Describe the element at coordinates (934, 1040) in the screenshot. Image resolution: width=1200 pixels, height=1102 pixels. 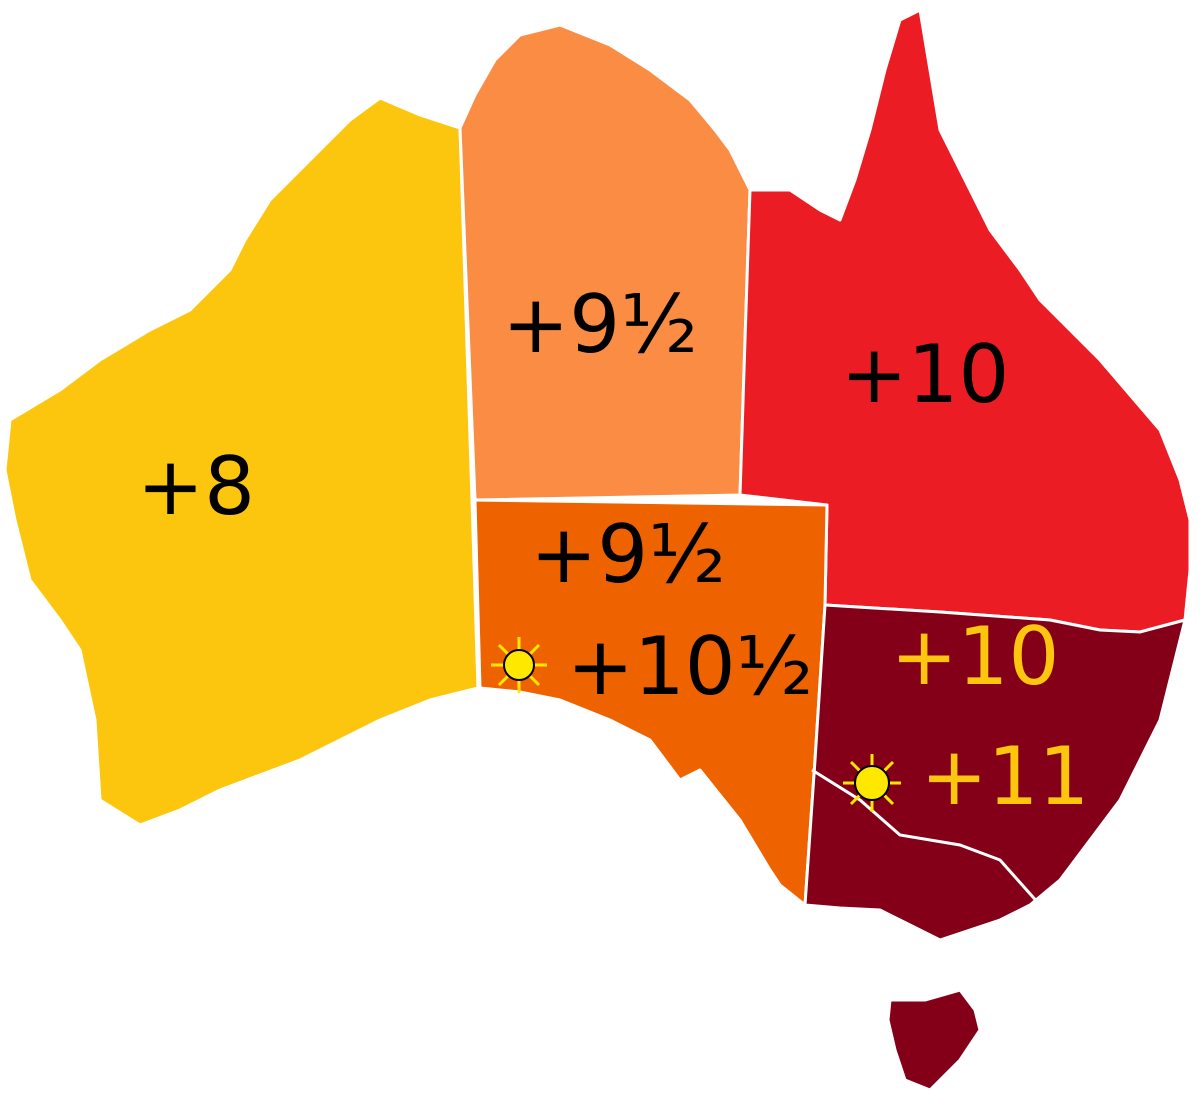
I see `tasmania` at that location.